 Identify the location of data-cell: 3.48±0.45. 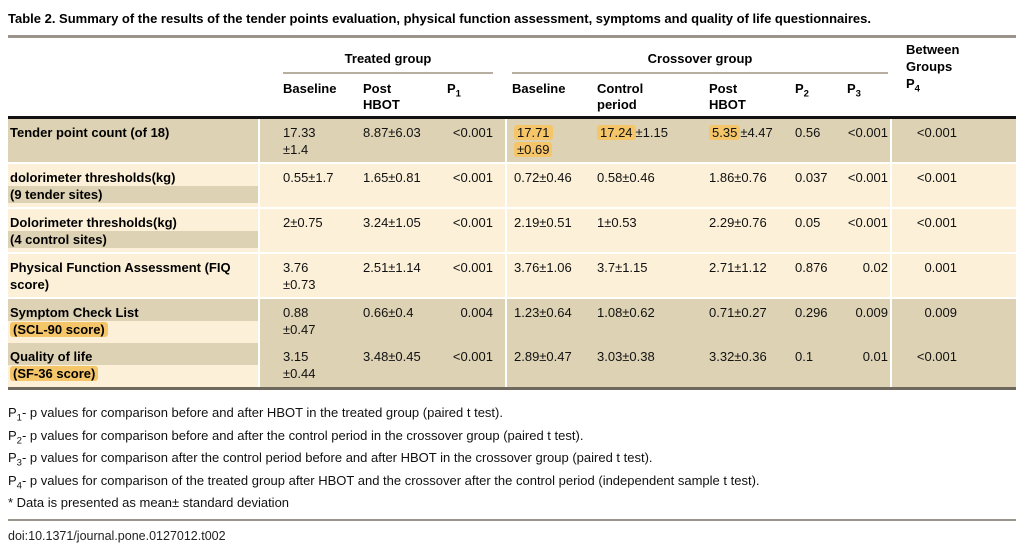
(400, 365).